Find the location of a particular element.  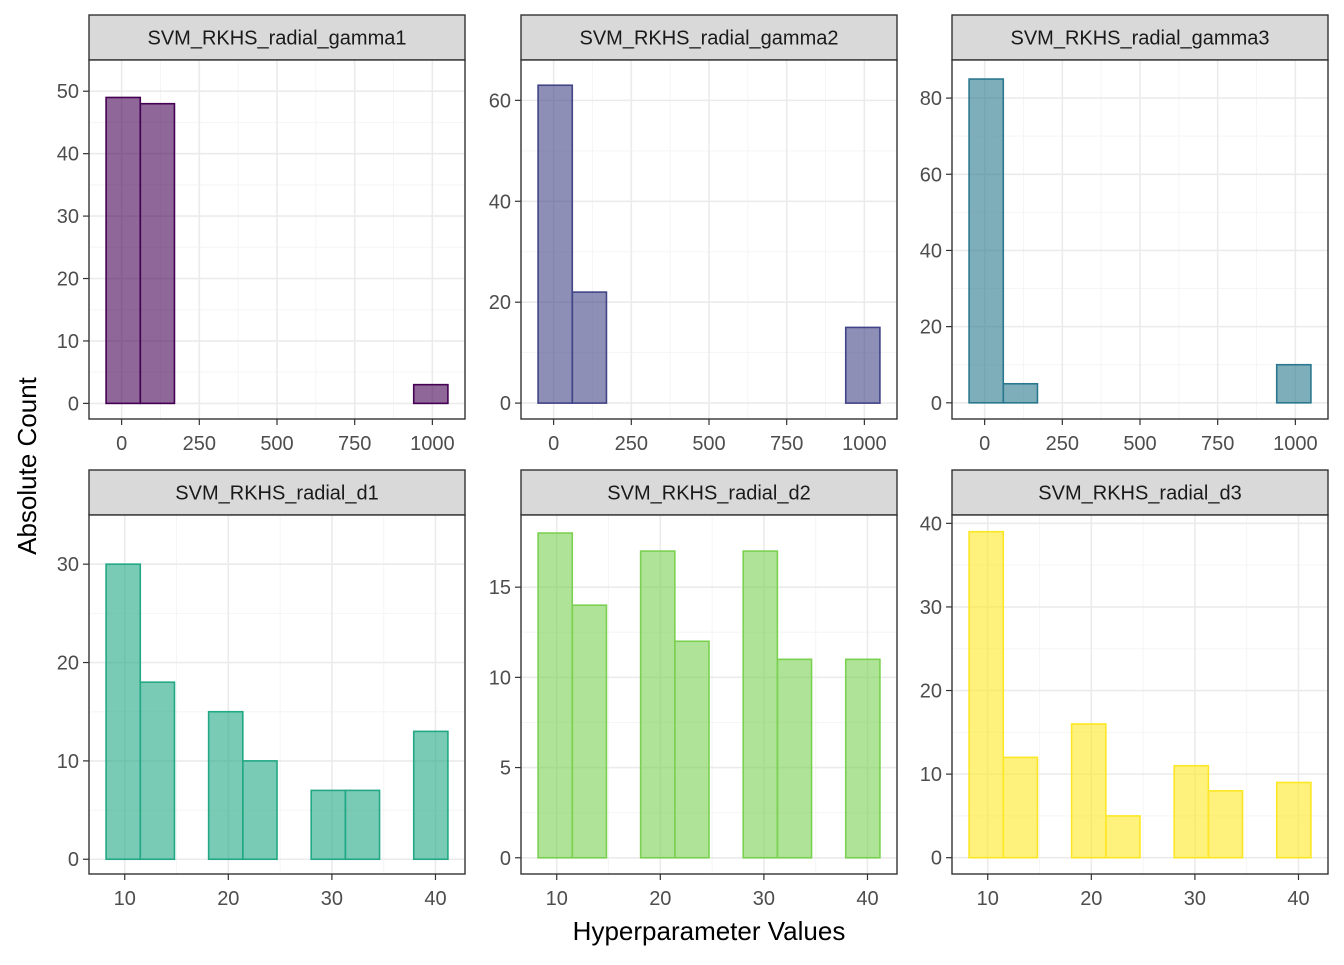

facet-strip-label: SVM_RKHS_radial_d1 is located at coordinates (276, 494).